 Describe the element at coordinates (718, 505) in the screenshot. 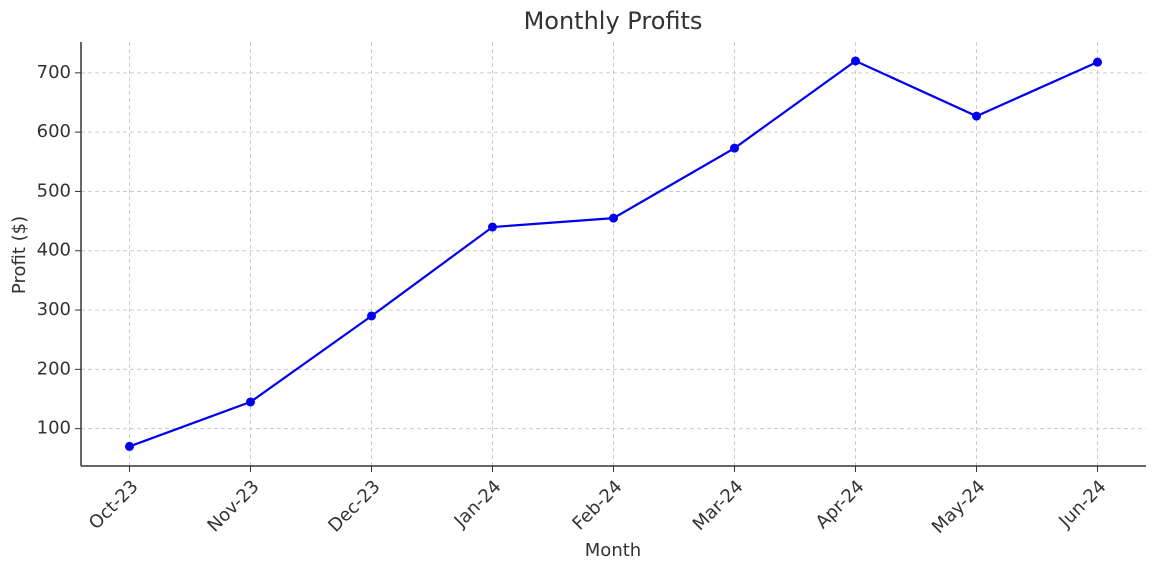

I see `x-tick-label: Mar-24` at that location.